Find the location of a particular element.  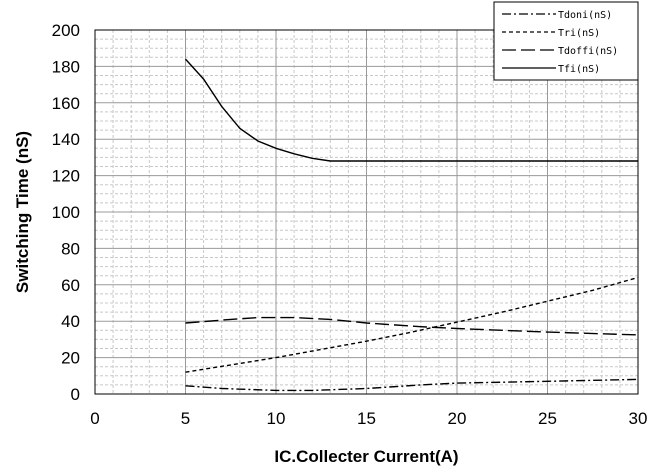

legend-items: Tdoni(nS) Tri(nS) Tdoffi(nS) Tfi(nS) is located at coordinates (560, 42).